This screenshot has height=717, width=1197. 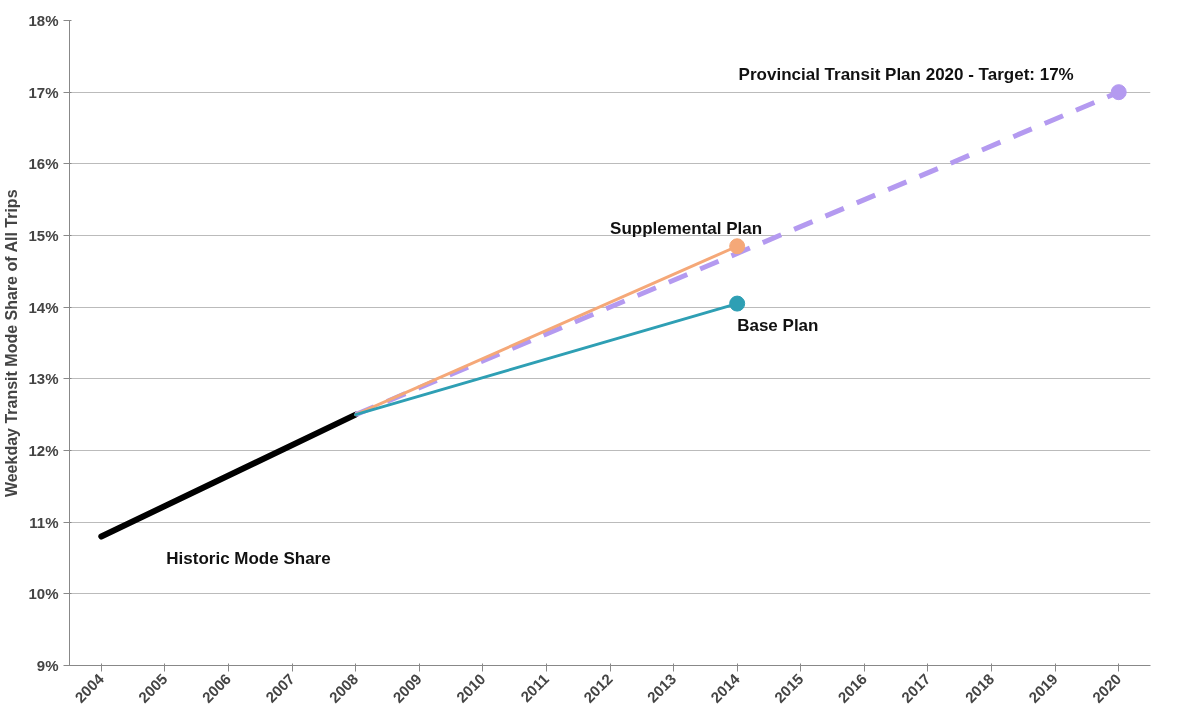 I want to click on series-label: Base Plan, so click(x=778, y=326).